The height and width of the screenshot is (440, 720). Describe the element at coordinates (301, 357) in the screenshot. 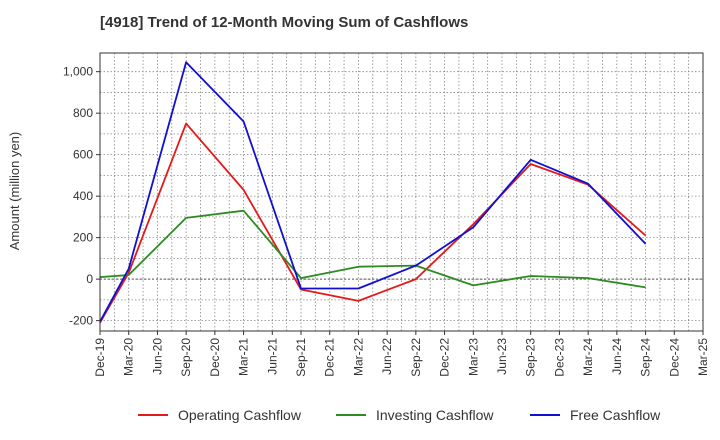

I see `x-tick-label: Sep-21` at that location.